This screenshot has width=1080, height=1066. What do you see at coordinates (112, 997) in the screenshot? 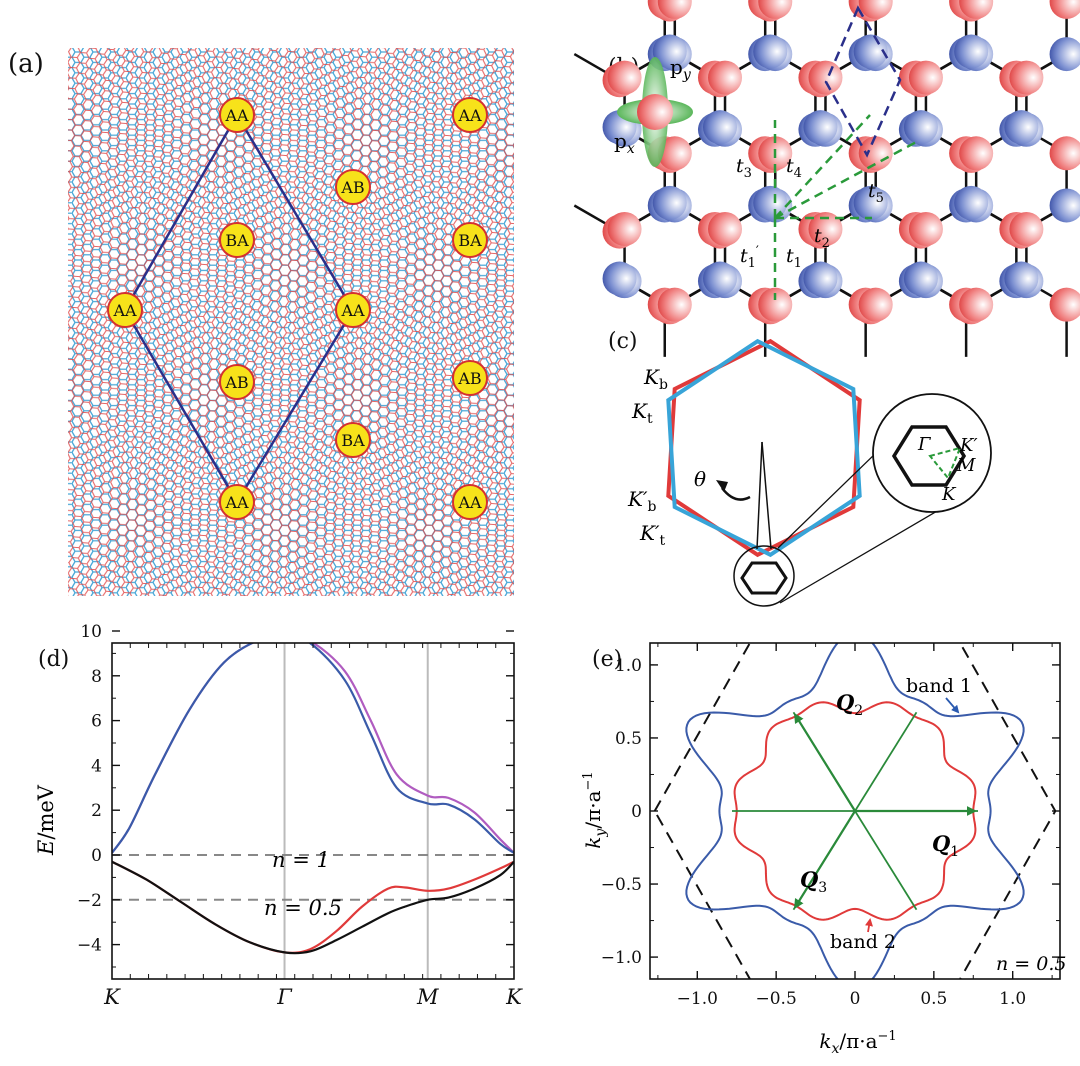
I see `band-xtick-0: K` at bounding box center [112, 997].